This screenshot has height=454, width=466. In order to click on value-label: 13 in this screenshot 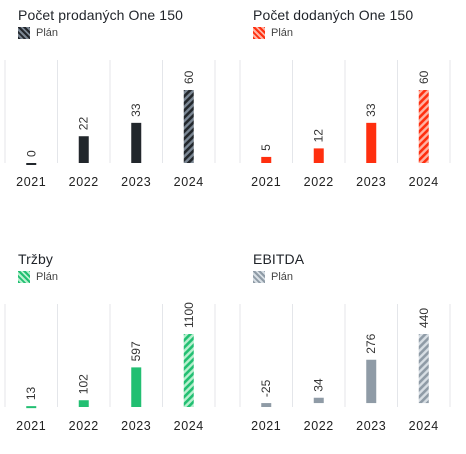, I will do `click(31, 393)`.